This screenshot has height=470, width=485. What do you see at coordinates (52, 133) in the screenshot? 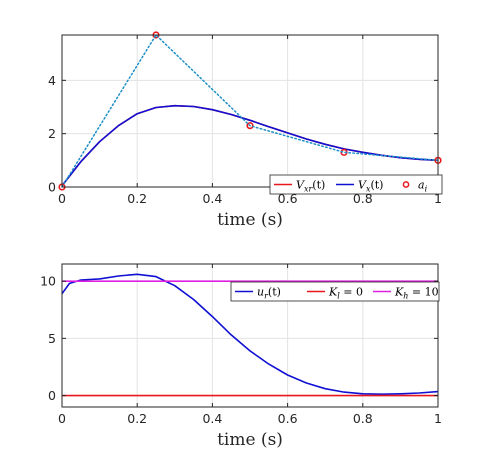
I see `y-tick-label: 2` at bounding box center [52, 133].